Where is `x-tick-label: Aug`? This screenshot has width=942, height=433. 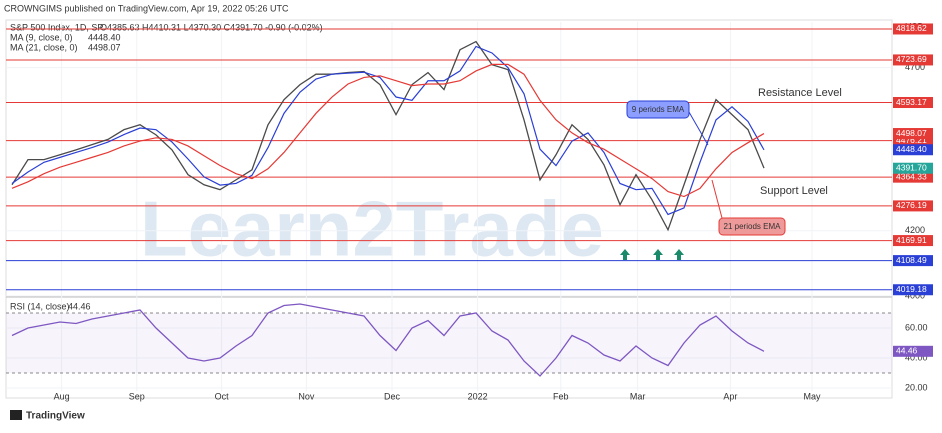 x-tick-label: Aug is located at coordinates (62, 396).